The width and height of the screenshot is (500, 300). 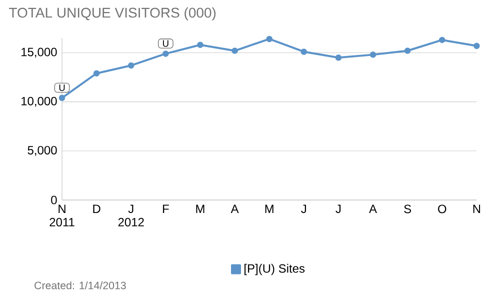 I want to click on text: Created: 1/14/2013, so click(x=80, y=285).